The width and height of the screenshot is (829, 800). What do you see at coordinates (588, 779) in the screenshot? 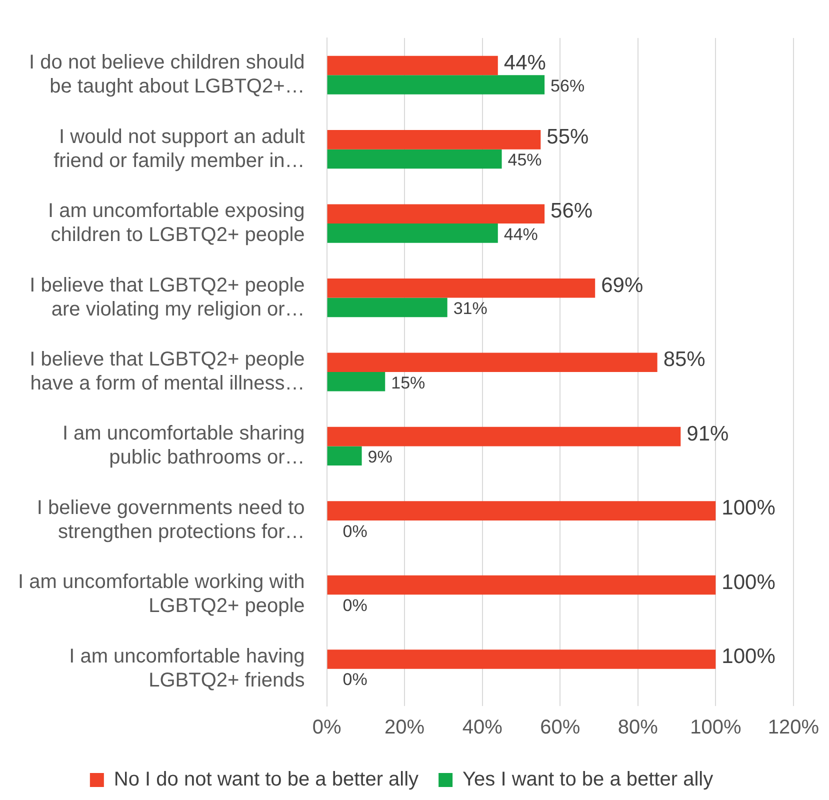
I see `legend-label: Yes I want to be a better ally` at bounding box center [588, 779].